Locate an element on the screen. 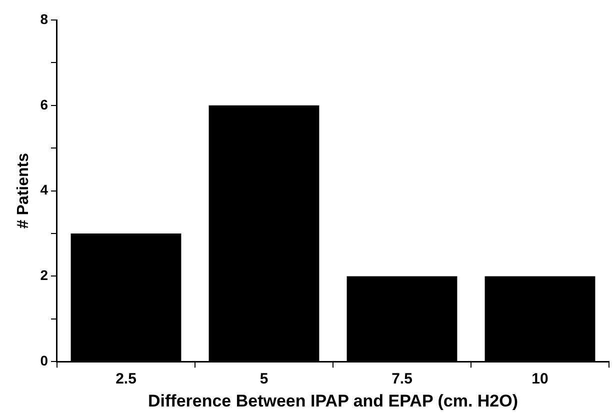  x-tick-label: 5 is located at coordinates (264, 379).